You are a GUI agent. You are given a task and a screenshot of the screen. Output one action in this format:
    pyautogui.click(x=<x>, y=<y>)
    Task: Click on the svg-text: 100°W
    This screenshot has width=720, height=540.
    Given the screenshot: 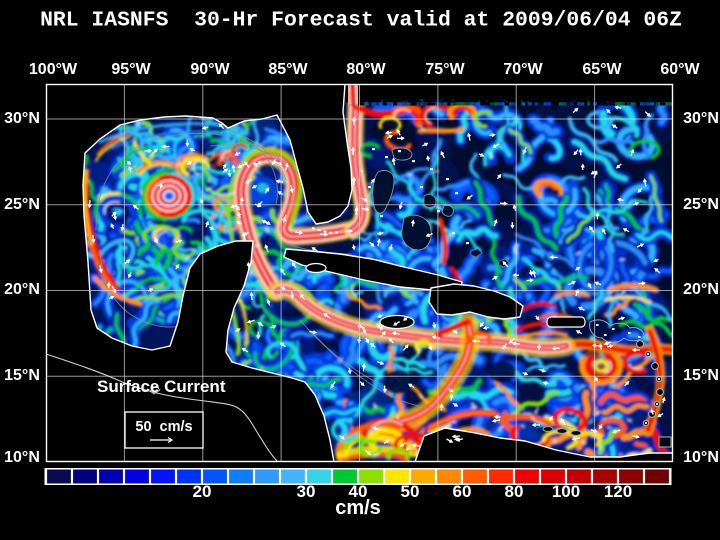 What is the action you would take?
    pyautogui.click(x=53, y=69)
    